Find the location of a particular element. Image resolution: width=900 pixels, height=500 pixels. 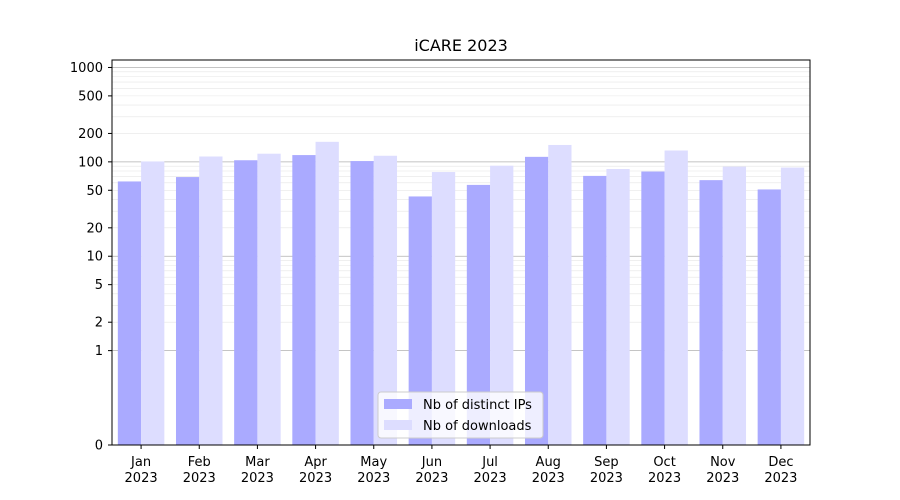

x-tick-label: Mar 2023 is located at coordinates (257, 470).